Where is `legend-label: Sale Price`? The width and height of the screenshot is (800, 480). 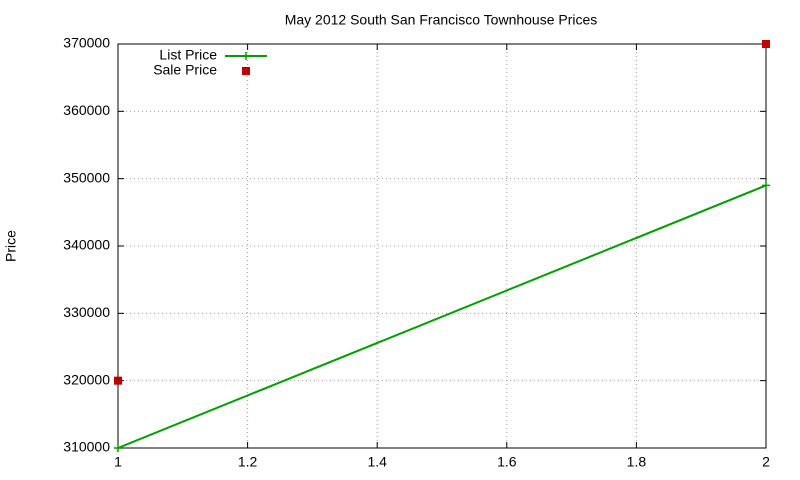 legend-label: Sale Price is located at coordinates (185, 70).